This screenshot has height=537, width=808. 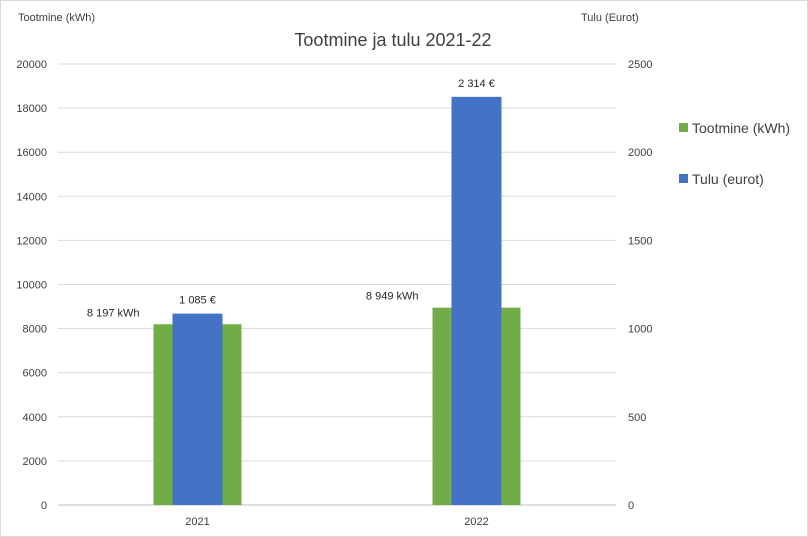 What do you see at coordinates (610, 18) in the screenshot?
I see `y-right-axis-title: Tulu (Eurot)` at bounding box center [610, 18].